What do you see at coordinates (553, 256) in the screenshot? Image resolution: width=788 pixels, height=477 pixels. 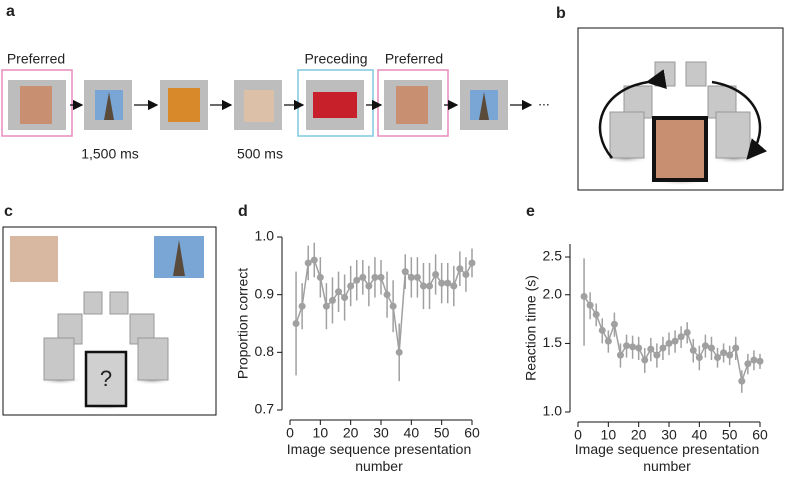 I see `y-tick-label: 2.5` at bounding box center [553, 256].